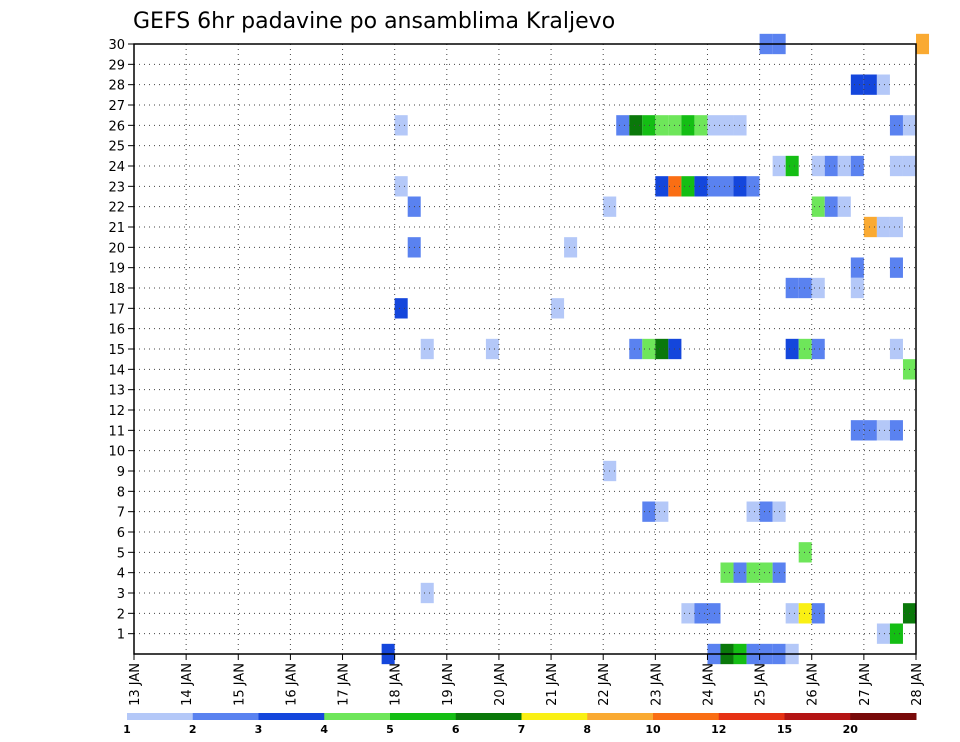 The height and width of the screenshot is (742, 960). What do you see at coordinates (291, 684) in the screenshot?
I see `x-tick-label: 16 JAN` at bounding box center [291, 684].